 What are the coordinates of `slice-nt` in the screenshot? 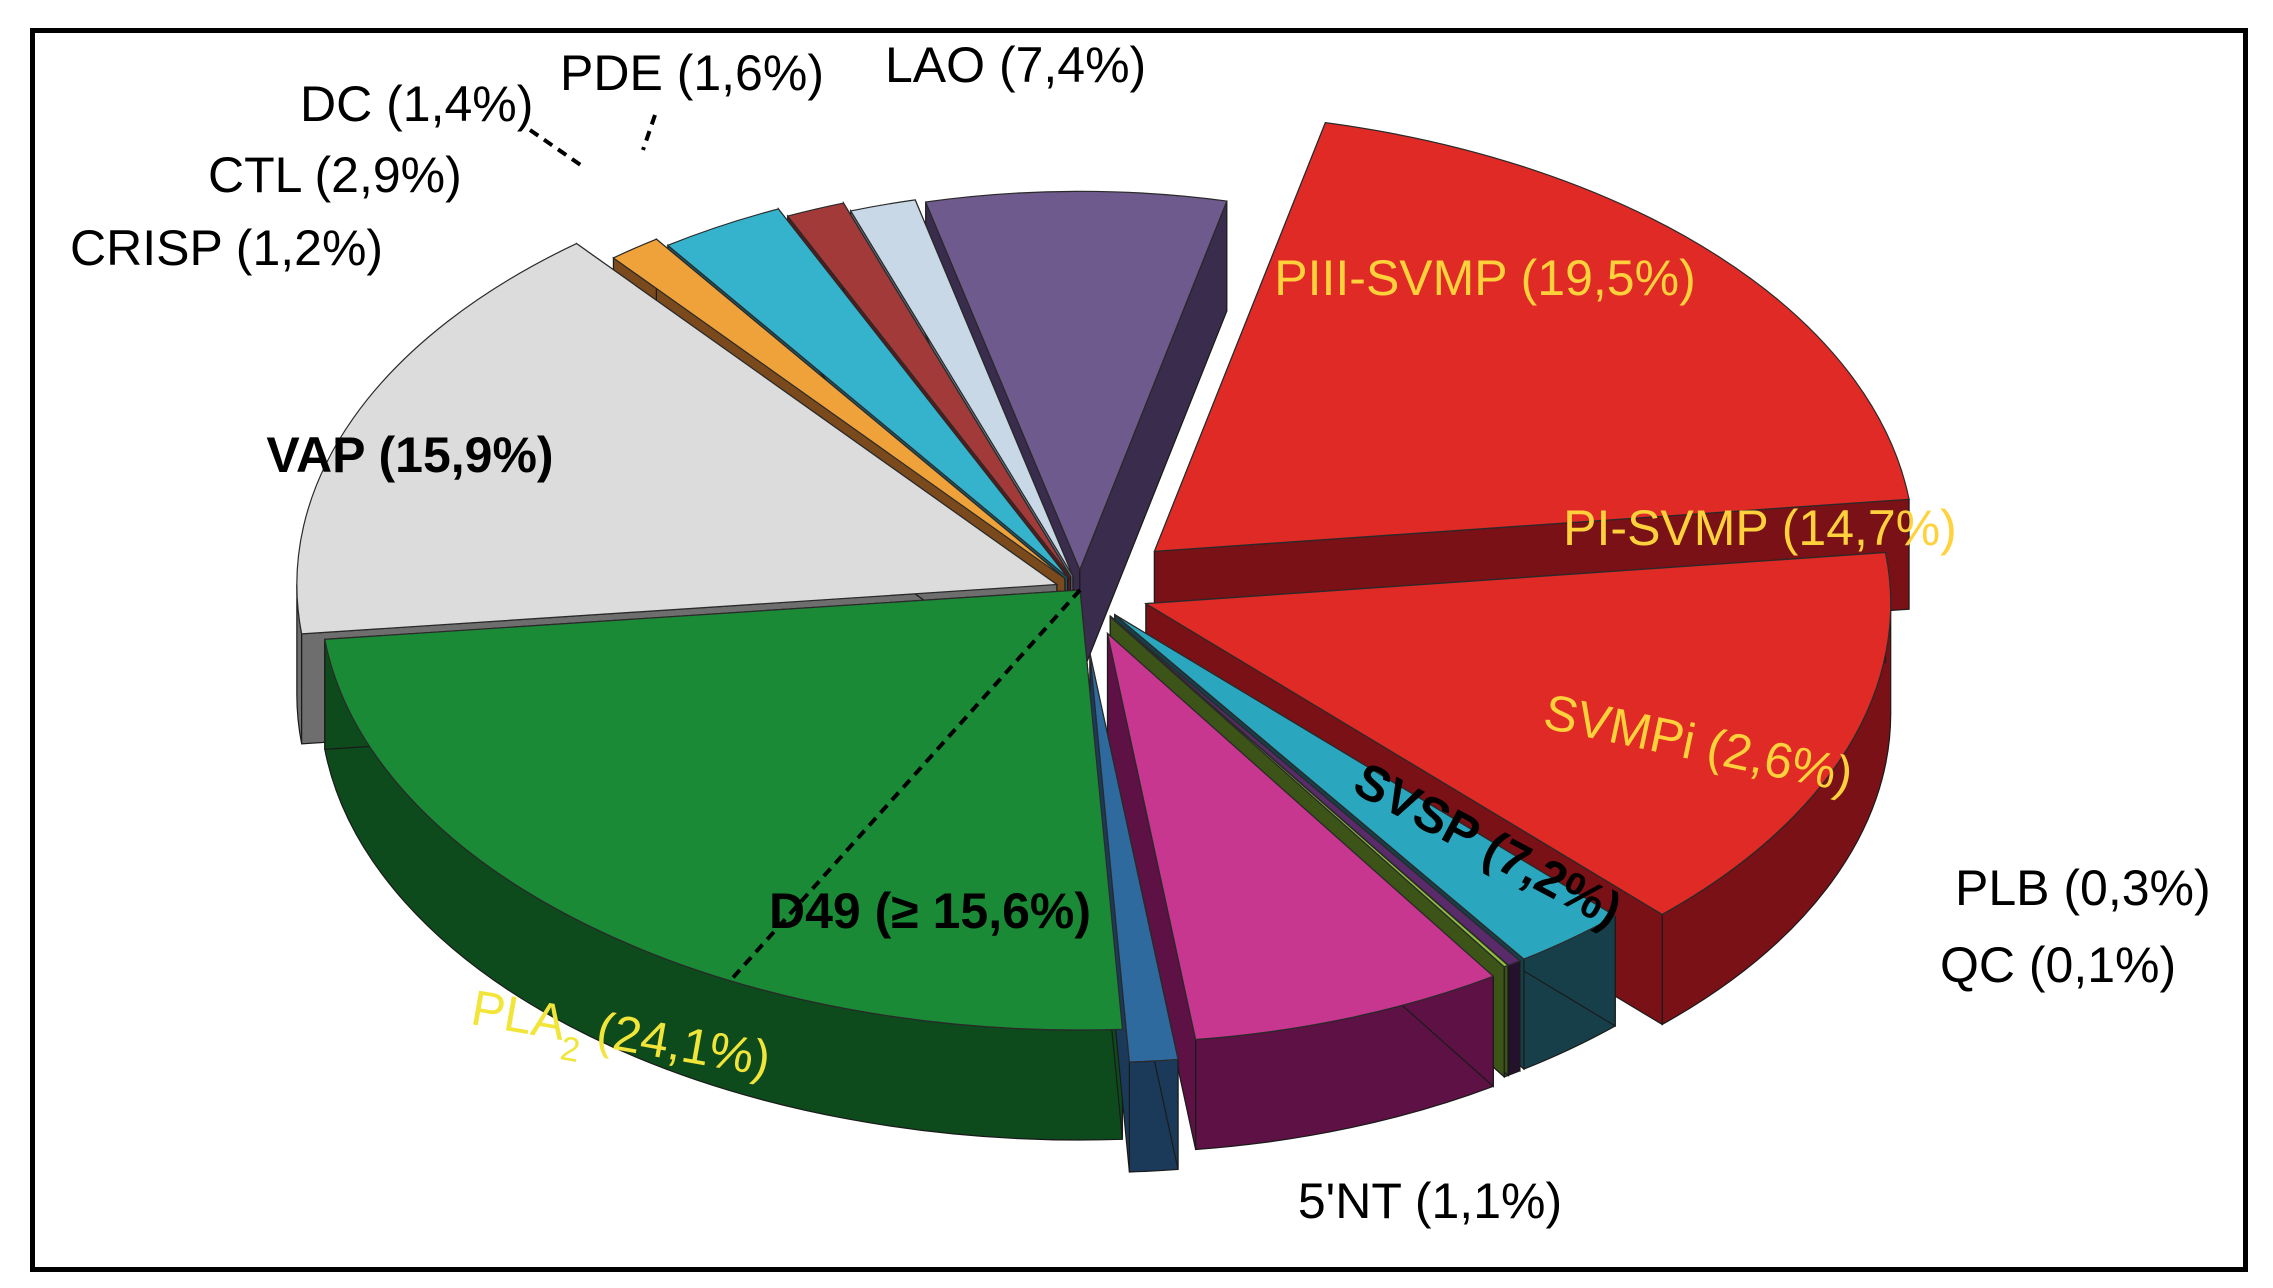 It's located at (1134, 858).